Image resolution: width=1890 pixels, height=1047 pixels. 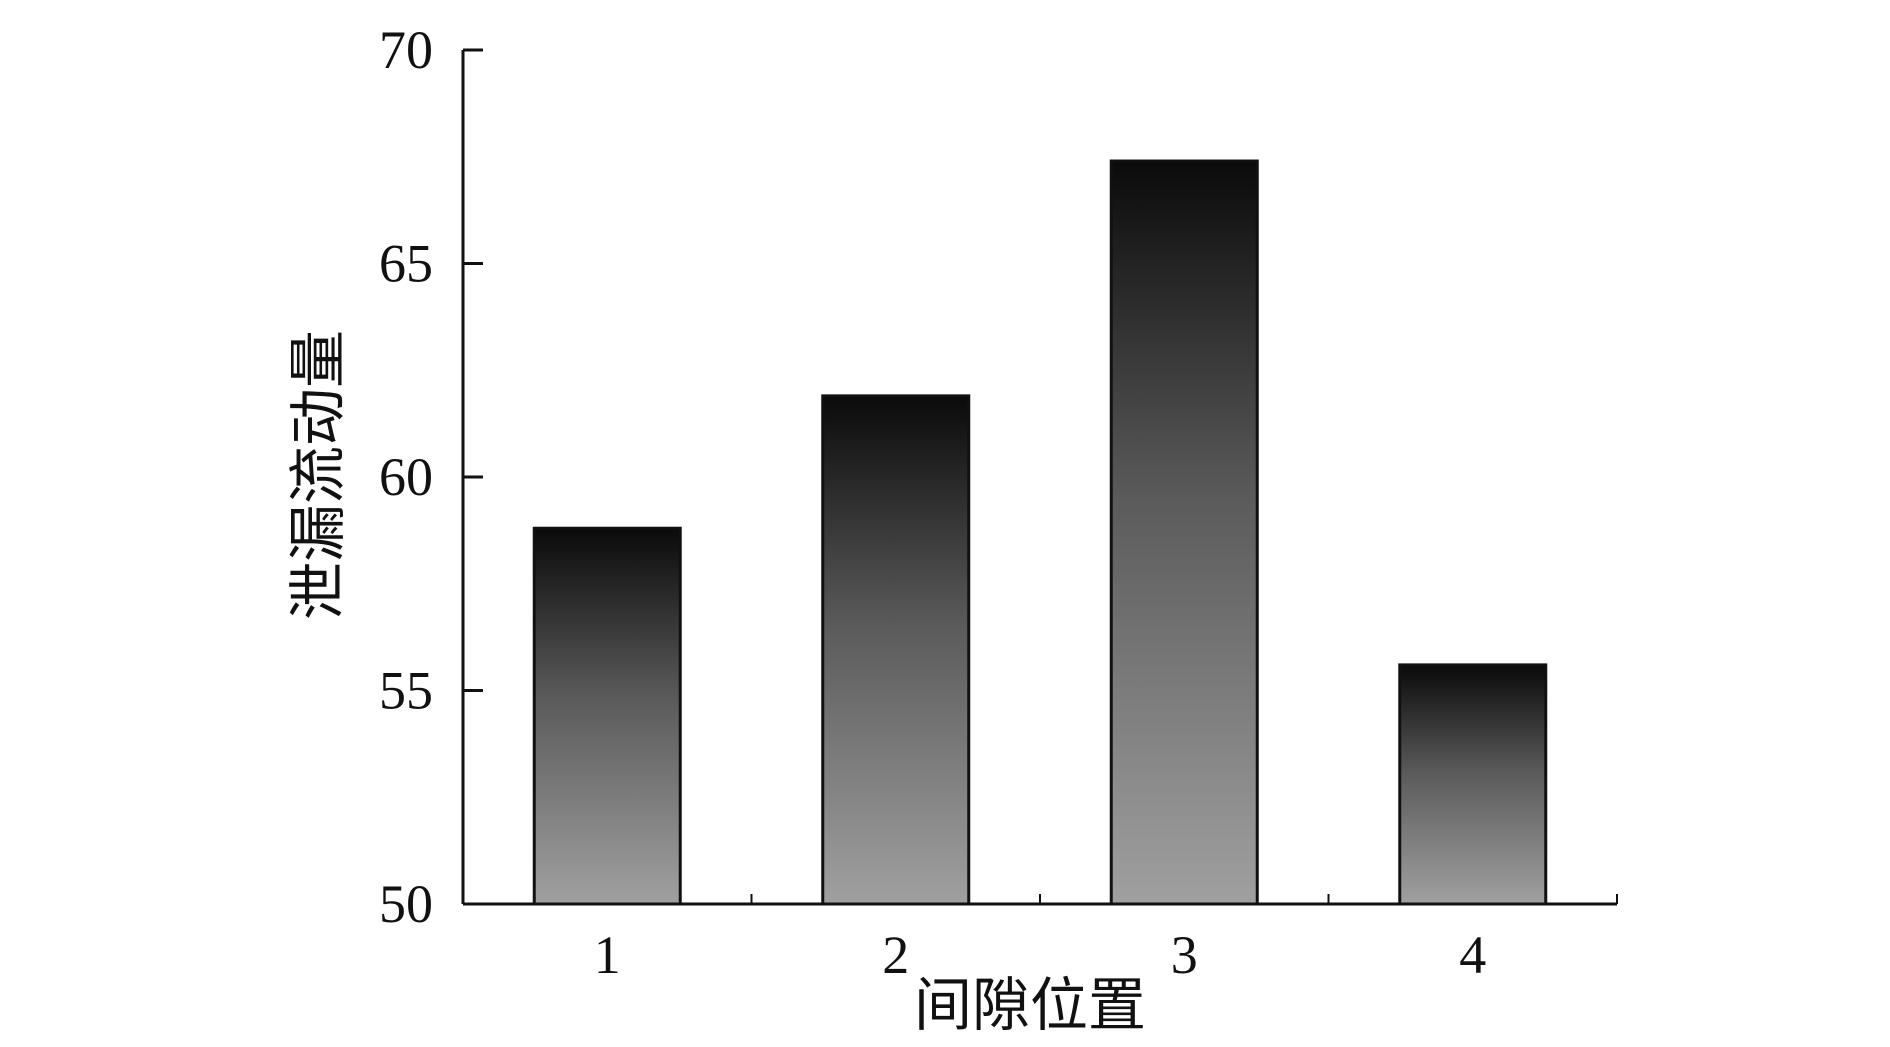 What do you see at coordinates (1030, 1005) in the screenshot?
I see `x-axis-title: 间隙位置` at bounding box center [1030, 1005].